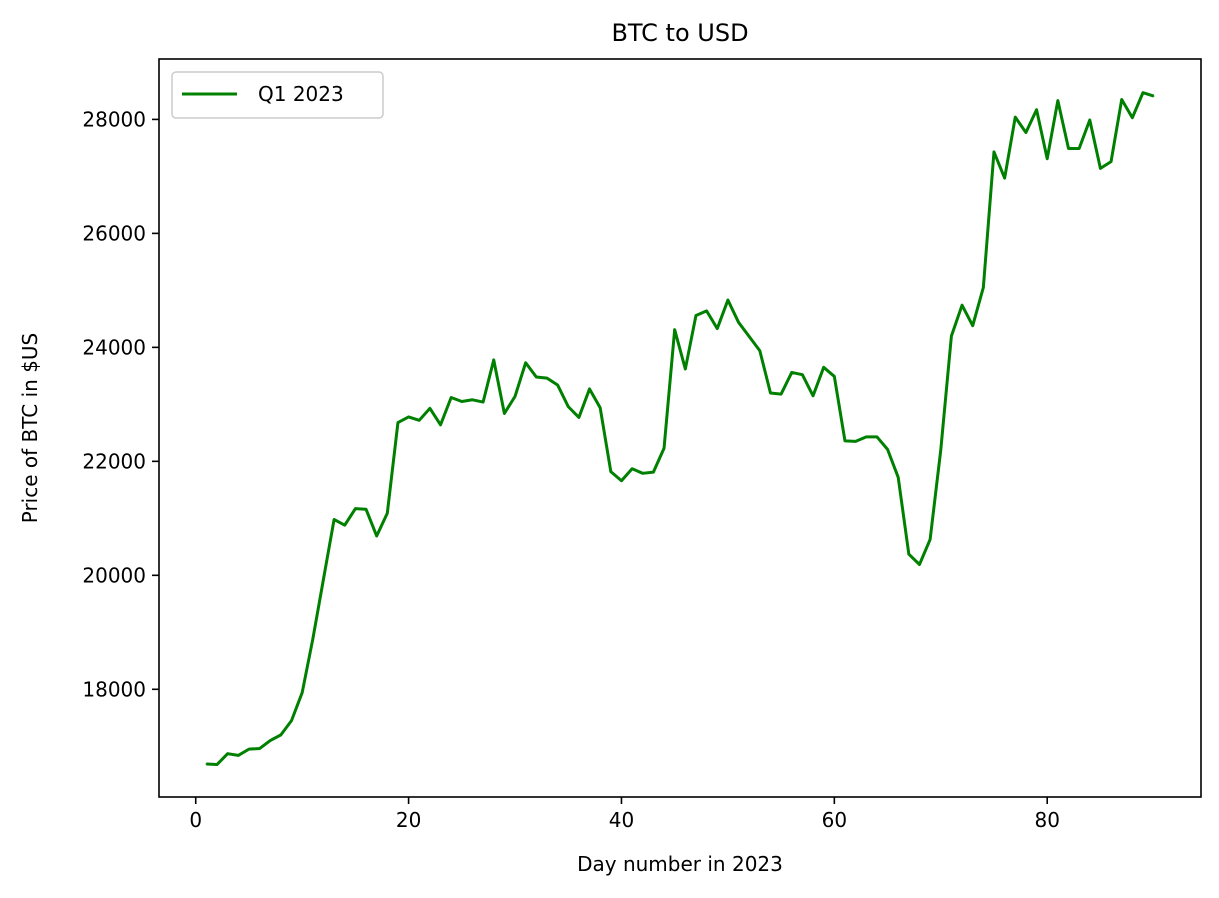 This screenshot has height=898, width=1219. Describe the element at coordinates (1046, 820) in the screenshot. I see `x-tick-label: 80` at that location.